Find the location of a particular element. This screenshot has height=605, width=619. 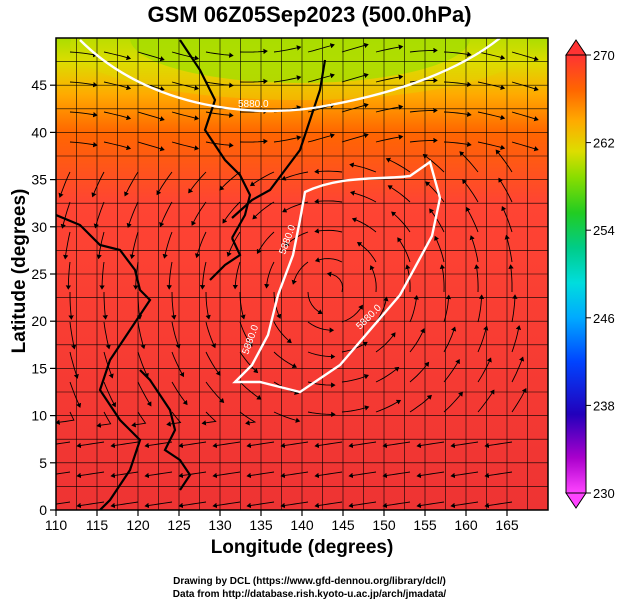

x-tick-label: 145 is located at coordinates (343, 525).